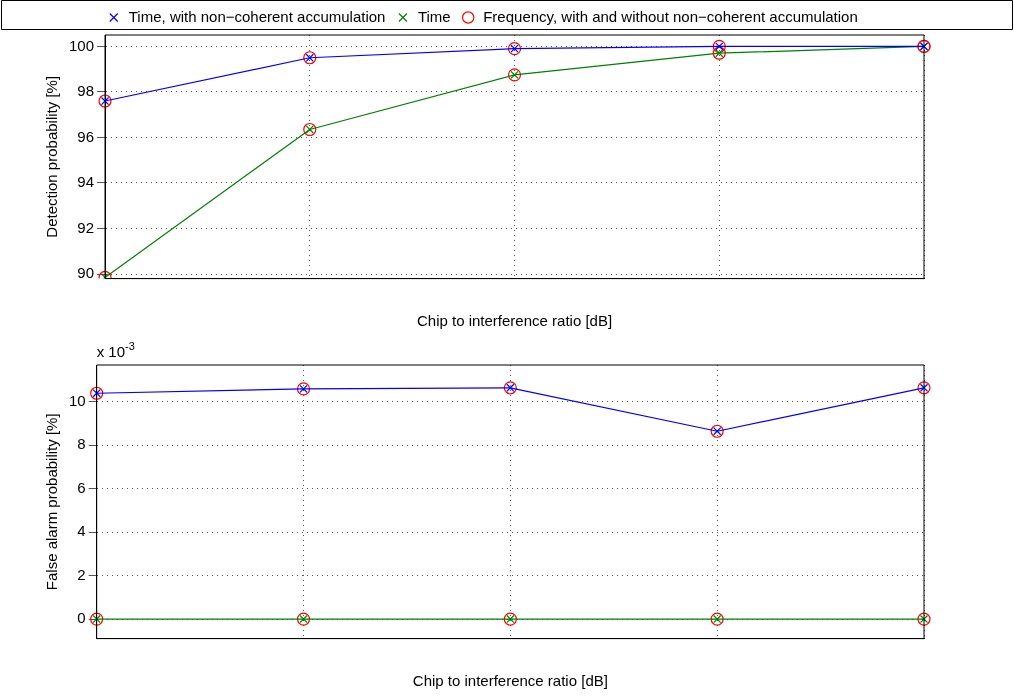  Describe the element at coordinates (670, 16) in the screenshot. I see `legend-label: Frequency, with and without non−coherent accumulation` at that location.